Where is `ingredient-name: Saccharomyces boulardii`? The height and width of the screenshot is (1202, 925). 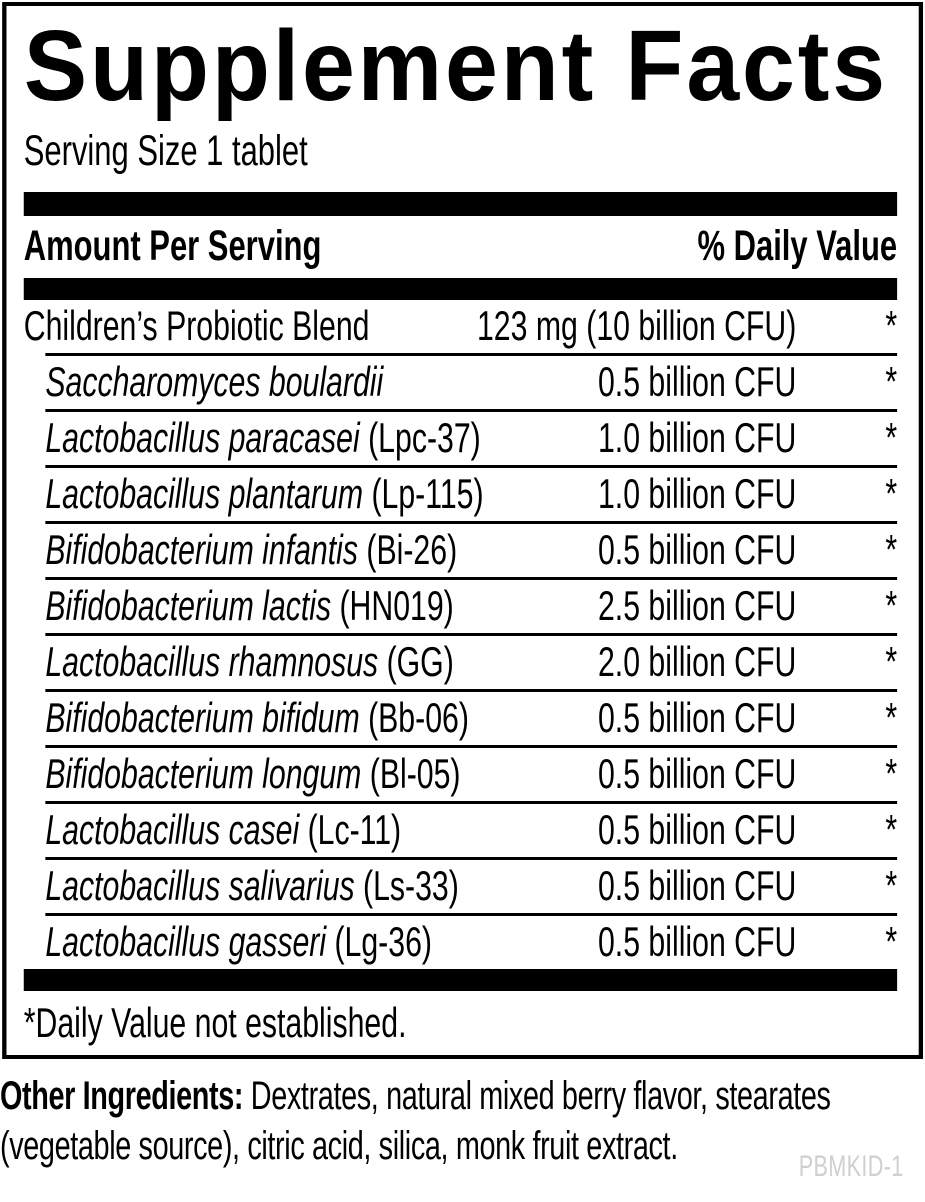
ingredient-name: Saccharomyces boulardii is located at coordinates (214, 382).